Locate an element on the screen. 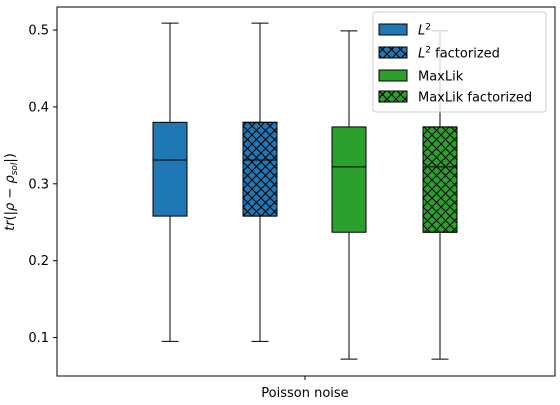  y-tick-label: 0.3 is located at coordinates (38, 184).